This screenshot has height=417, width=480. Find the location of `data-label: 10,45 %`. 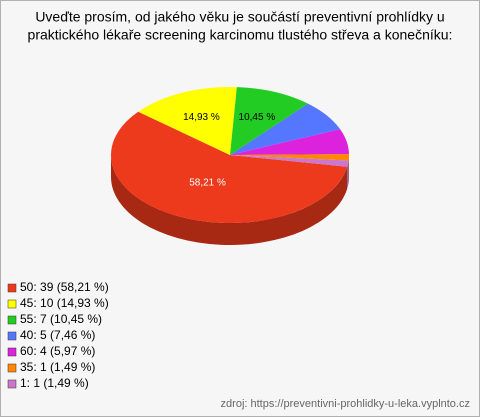

data-label: 10,45 % is located at coordinates (257, 117).